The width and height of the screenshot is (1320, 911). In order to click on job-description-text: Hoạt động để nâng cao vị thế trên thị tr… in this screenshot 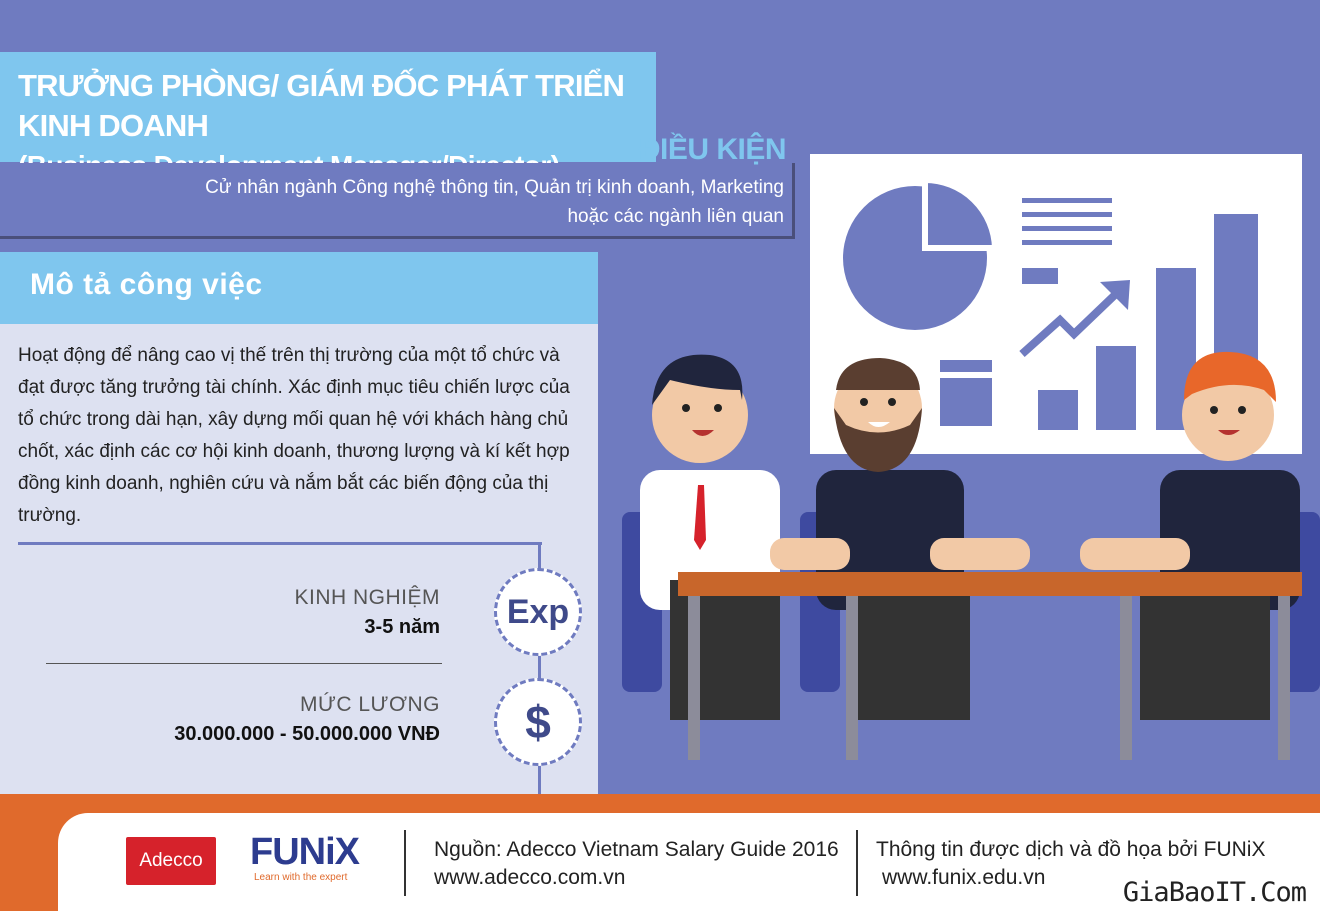, I will do `click(294, 435)`.